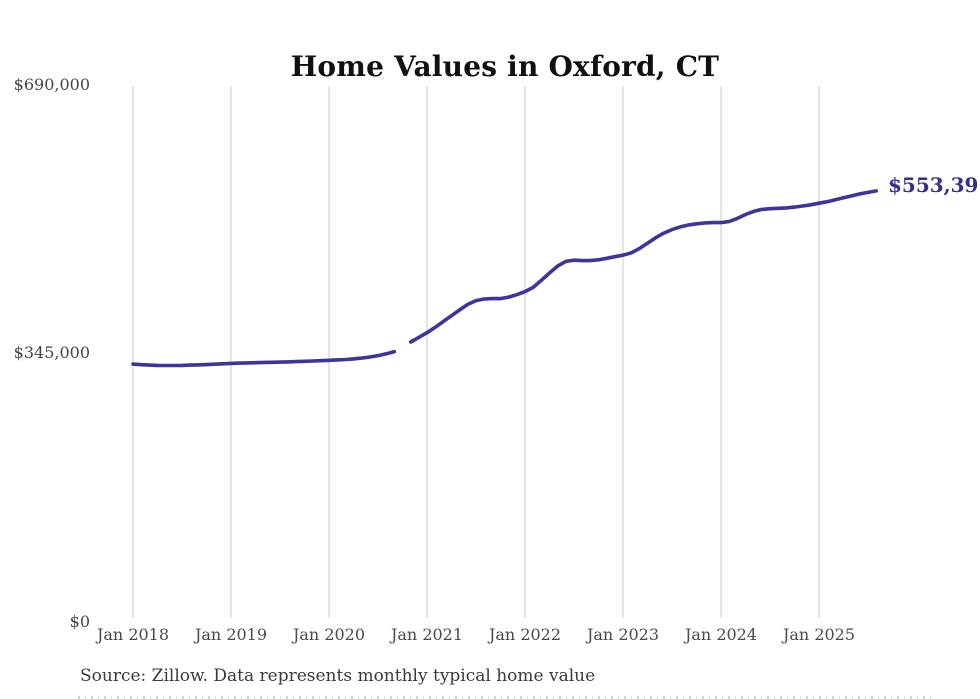 The height and width of the screenshot is (699, 980). Describe the element at coordinates (133, 634) in the screenshot. I see `x-axis-label: Jan 2018` at that location.